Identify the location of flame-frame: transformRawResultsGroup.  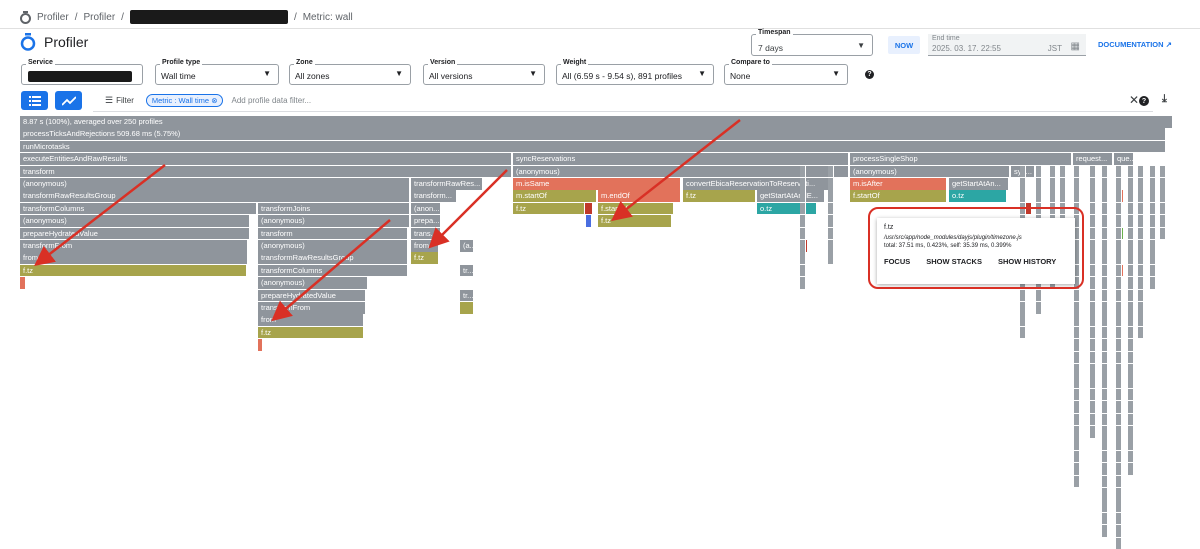
(215, 196).